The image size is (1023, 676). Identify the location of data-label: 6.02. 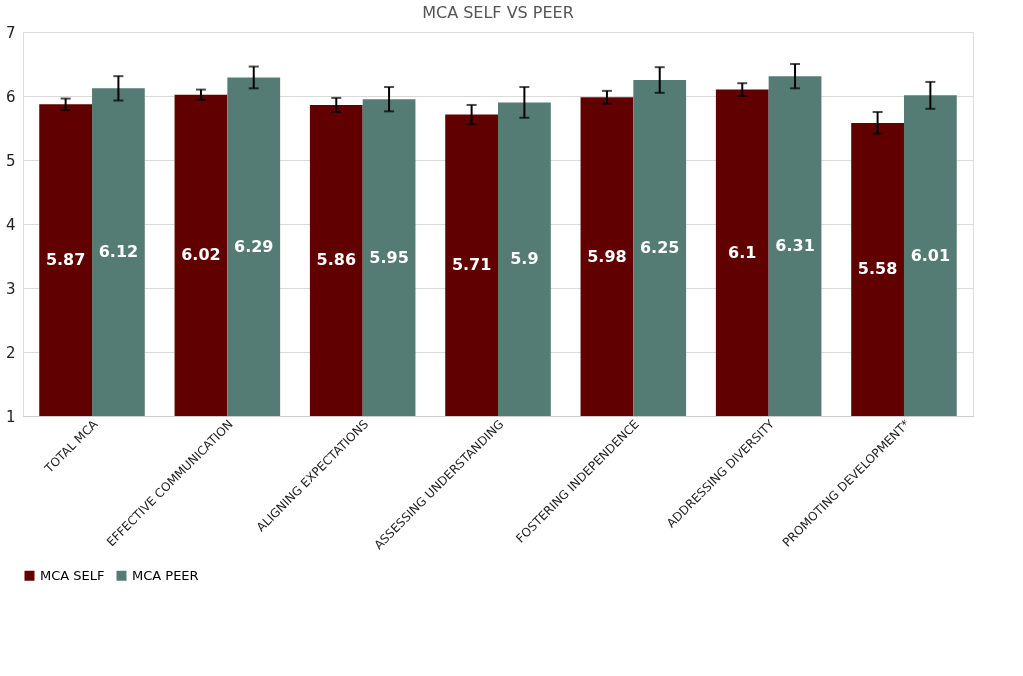
(201, 255).